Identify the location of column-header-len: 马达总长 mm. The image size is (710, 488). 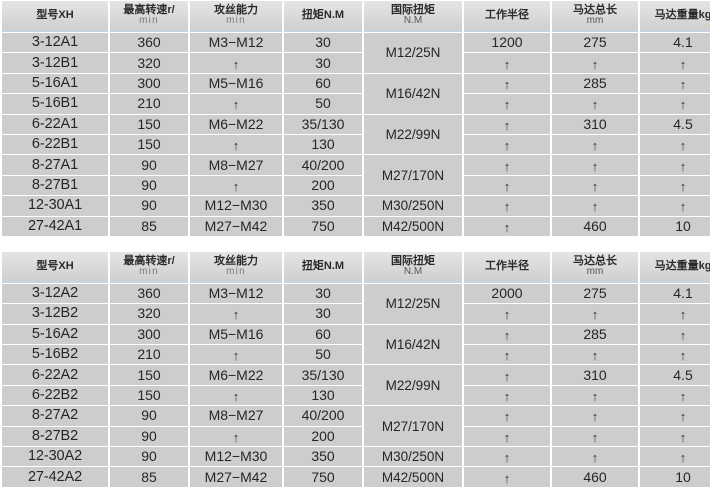
(595, 267).